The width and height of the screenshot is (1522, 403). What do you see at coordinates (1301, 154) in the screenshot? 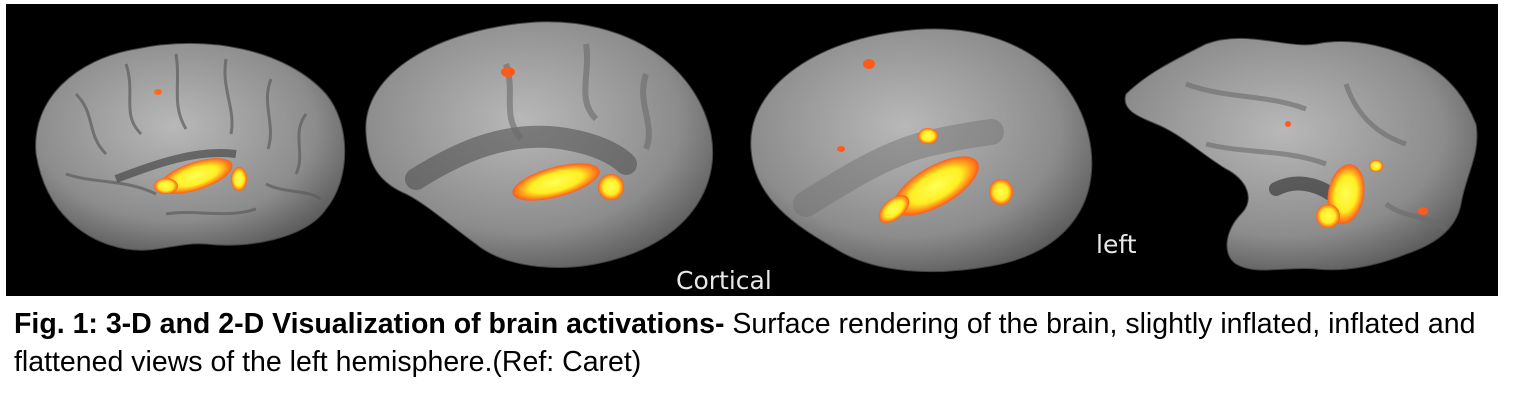
I see `brain-flattened` at bounding box center [1301, 154].